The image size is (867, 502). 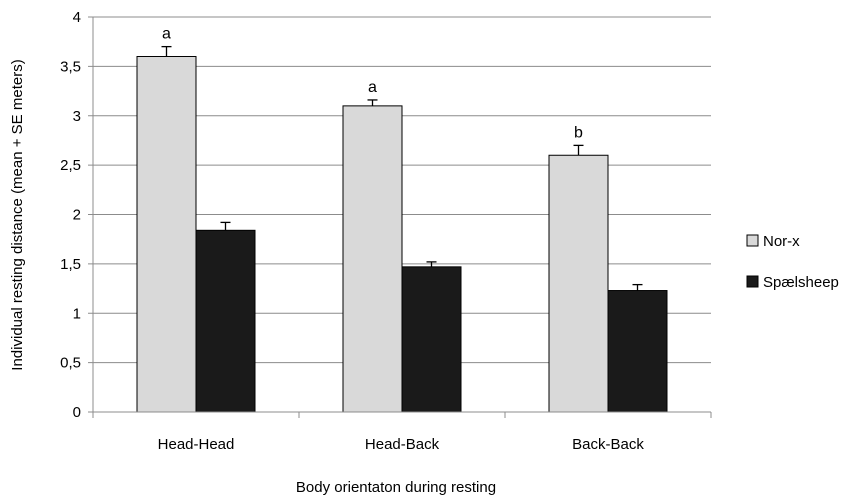 What do you see at coordinates (77, 412) in the screenshot?
I see `y-tick-label: 0` at bounding box center [77, 412].